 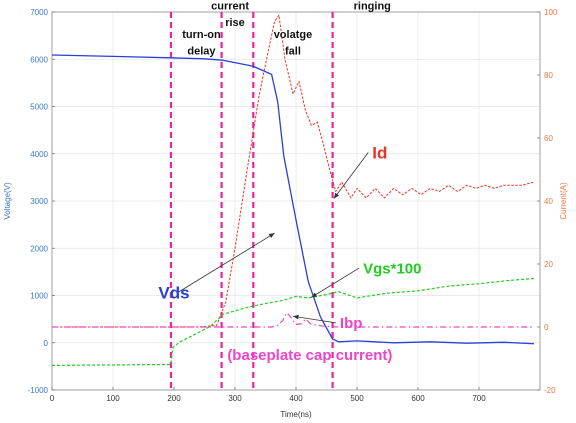 What do you see at coordinates (546, 327) in the screenshot?
I see `right-tick-label: 0` at bounding box center [546, 327].